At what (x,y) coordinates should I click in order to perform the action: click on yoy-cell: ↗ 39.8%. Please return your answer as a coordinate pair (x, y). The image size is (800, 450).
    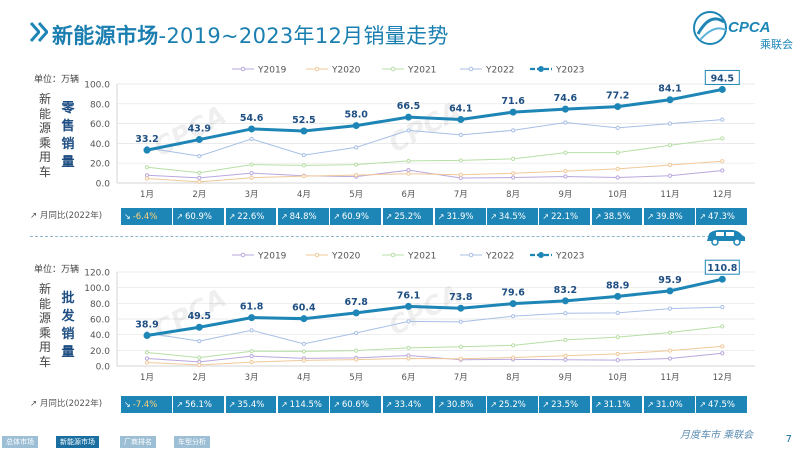
    Looking at the image, I should click on (669, 216).